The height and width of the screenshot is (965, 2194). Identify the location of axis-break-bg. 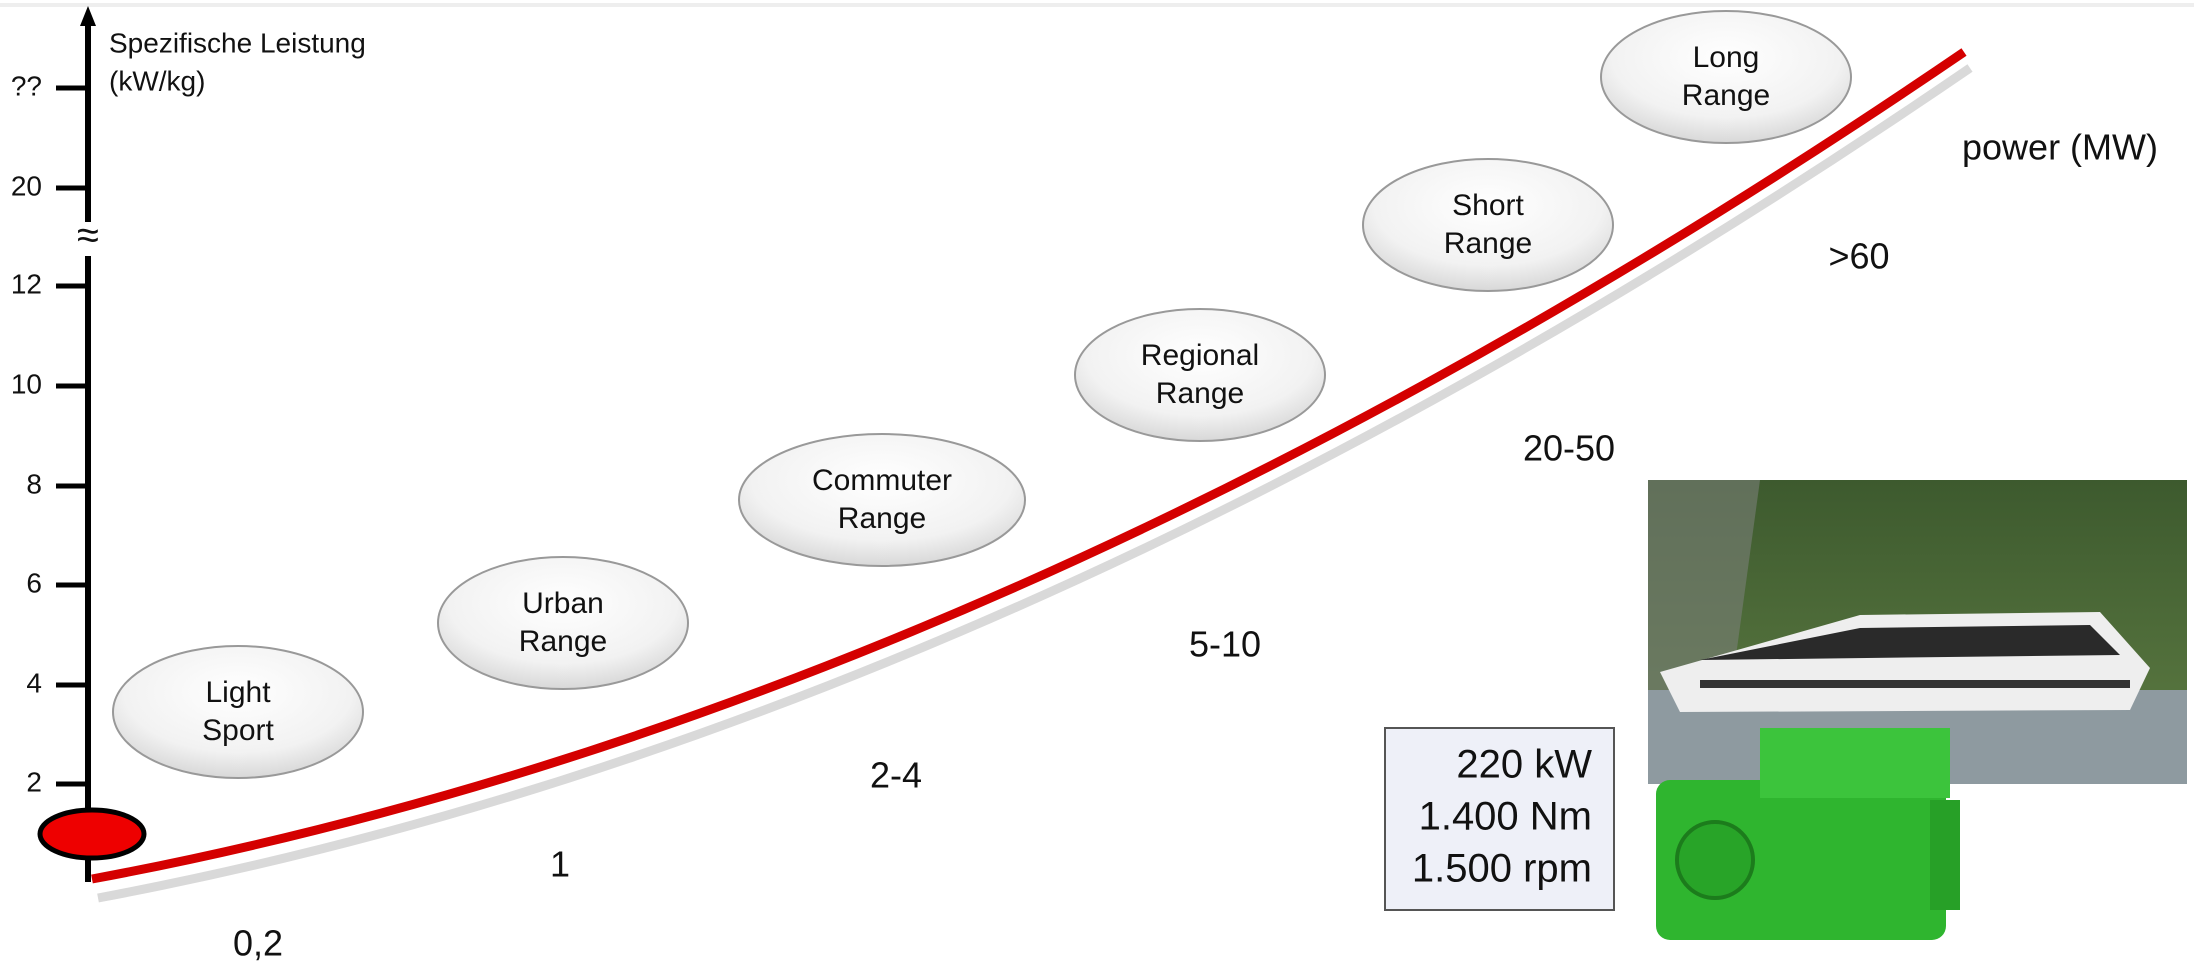
(88, 239).